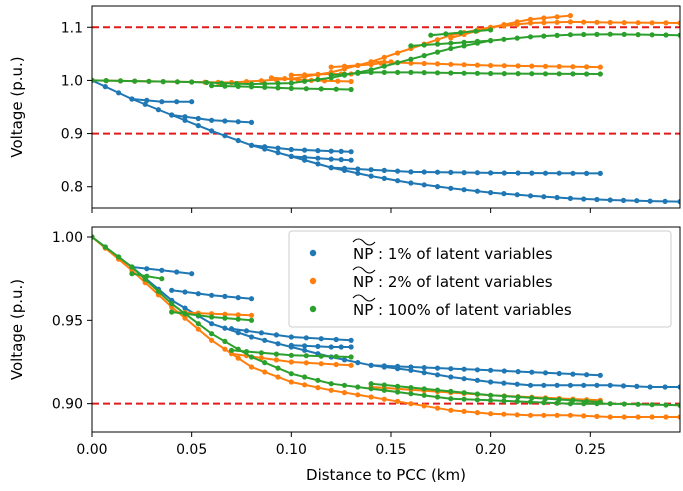 Image resolution: width=683 pixels, height=491 pixels. What do you see at coordinates (364, 242) in the screenshot?
I see `tilde-accent` at bounding box center [364, 242].